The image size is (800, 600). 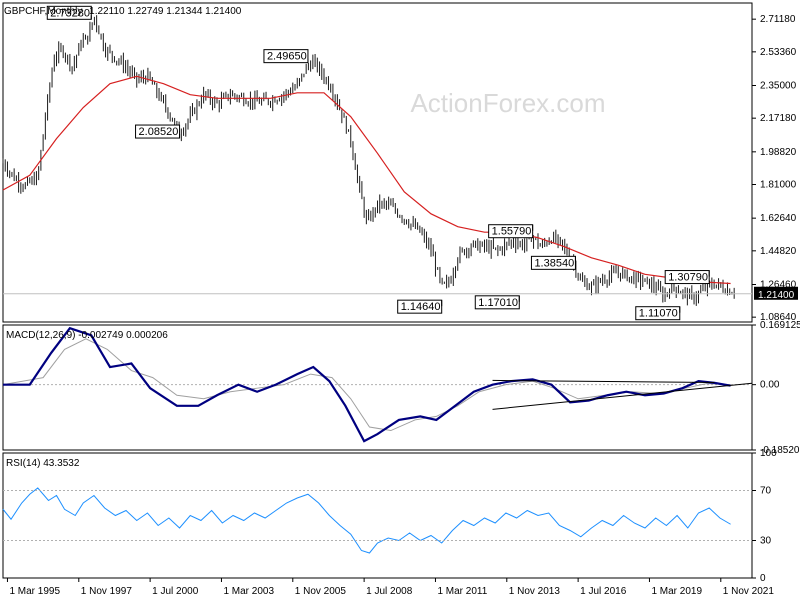 I want to click on macd-upper-trendline, so click(x=603, y=381).